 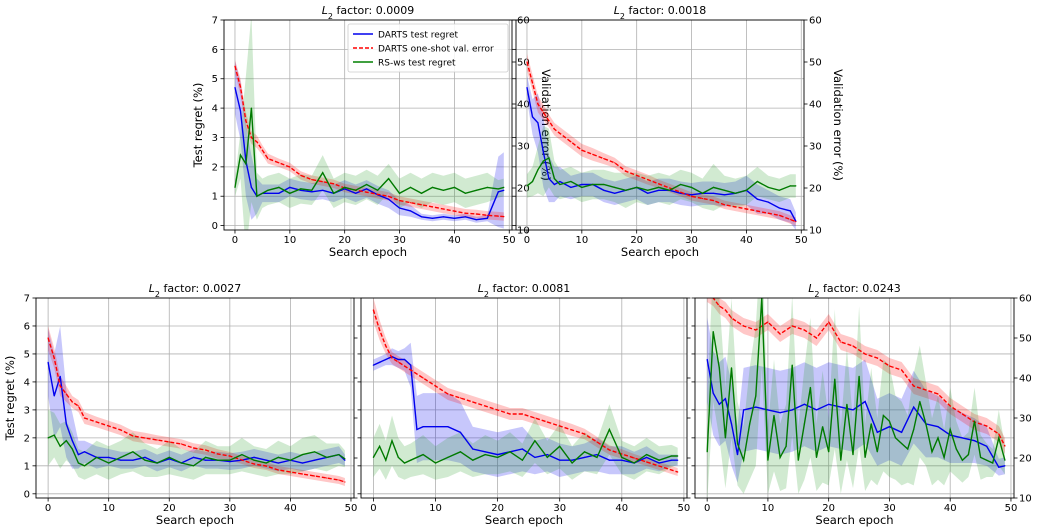 What do you see at coordinates (1025, 459) in the screenshot?
I see `y2-tick-label: 20` at bounding box center [1025, 459].